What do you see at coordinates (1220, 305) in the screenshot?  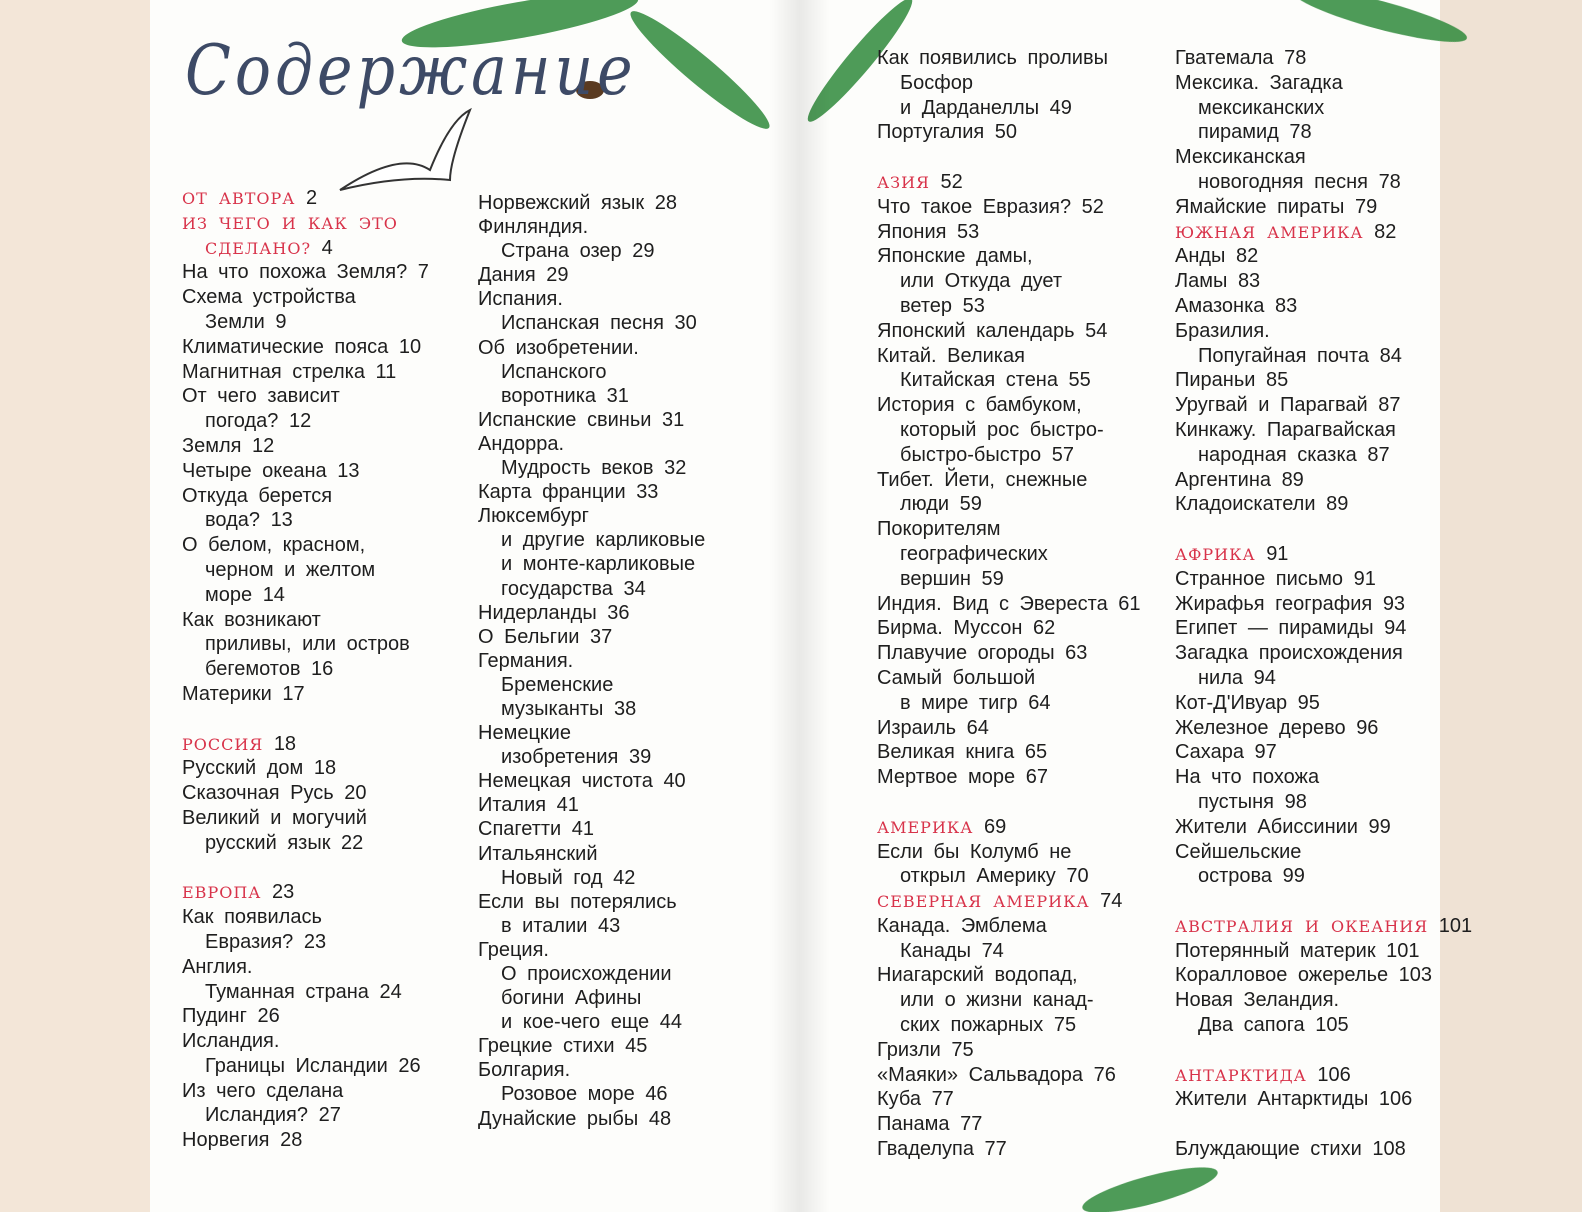 I see `entry-text: Амазонка` at bounding box center [1220, 305].